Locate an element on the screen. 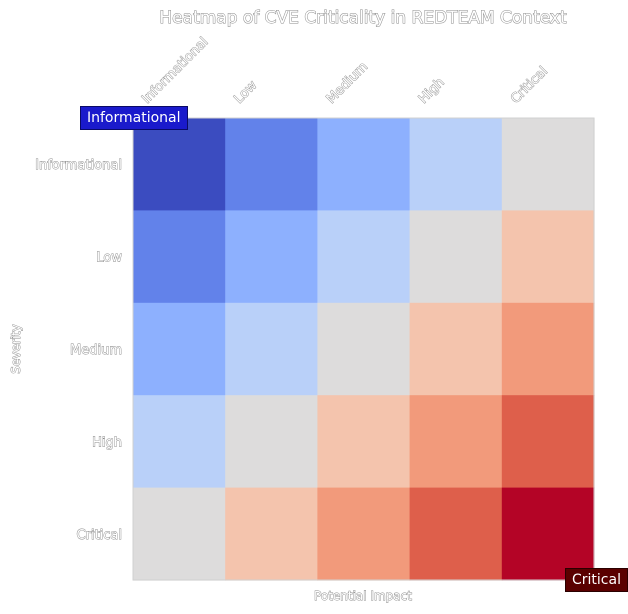 This screenshot has height=614, width=628. x-tick-labels: Informational Low Medium High Critical is located at coordinates (345, 70).